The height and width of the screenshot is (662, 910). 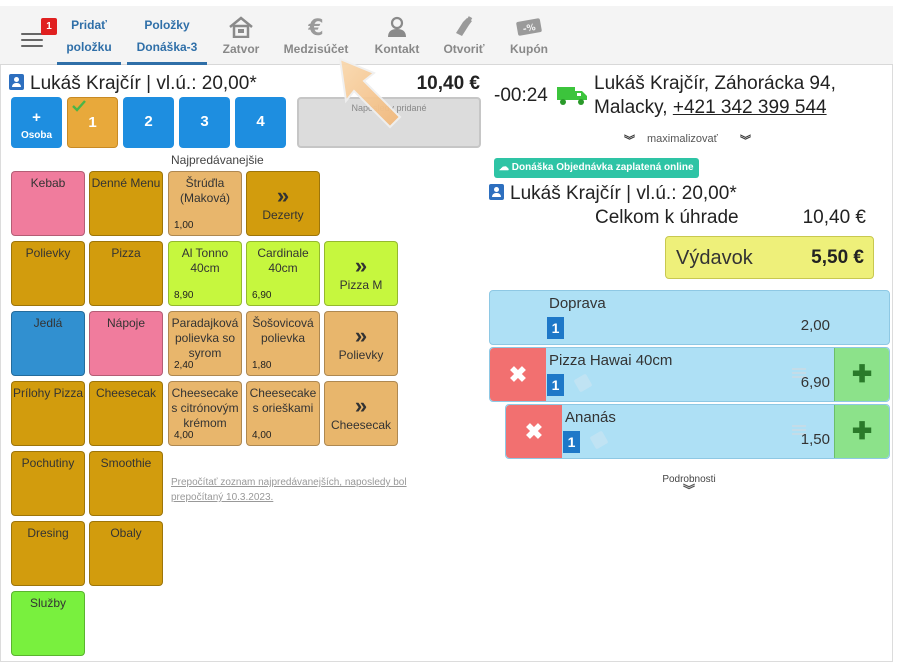 I want to click on add-item-label-2: položku, so click(x=89, y=47).